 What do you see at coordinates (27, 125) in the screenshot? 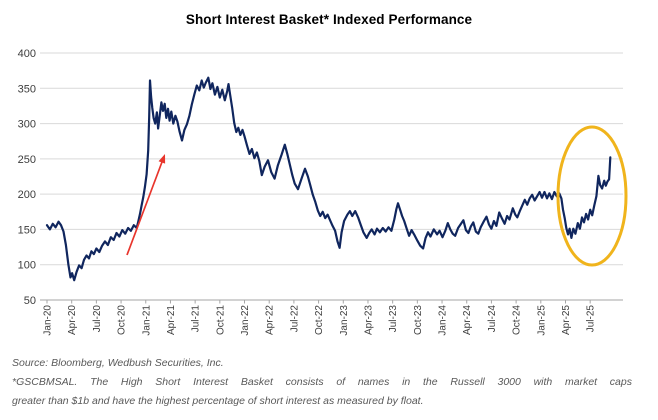
I see `y-tick-label: 300` at bounding box center [27, 125].